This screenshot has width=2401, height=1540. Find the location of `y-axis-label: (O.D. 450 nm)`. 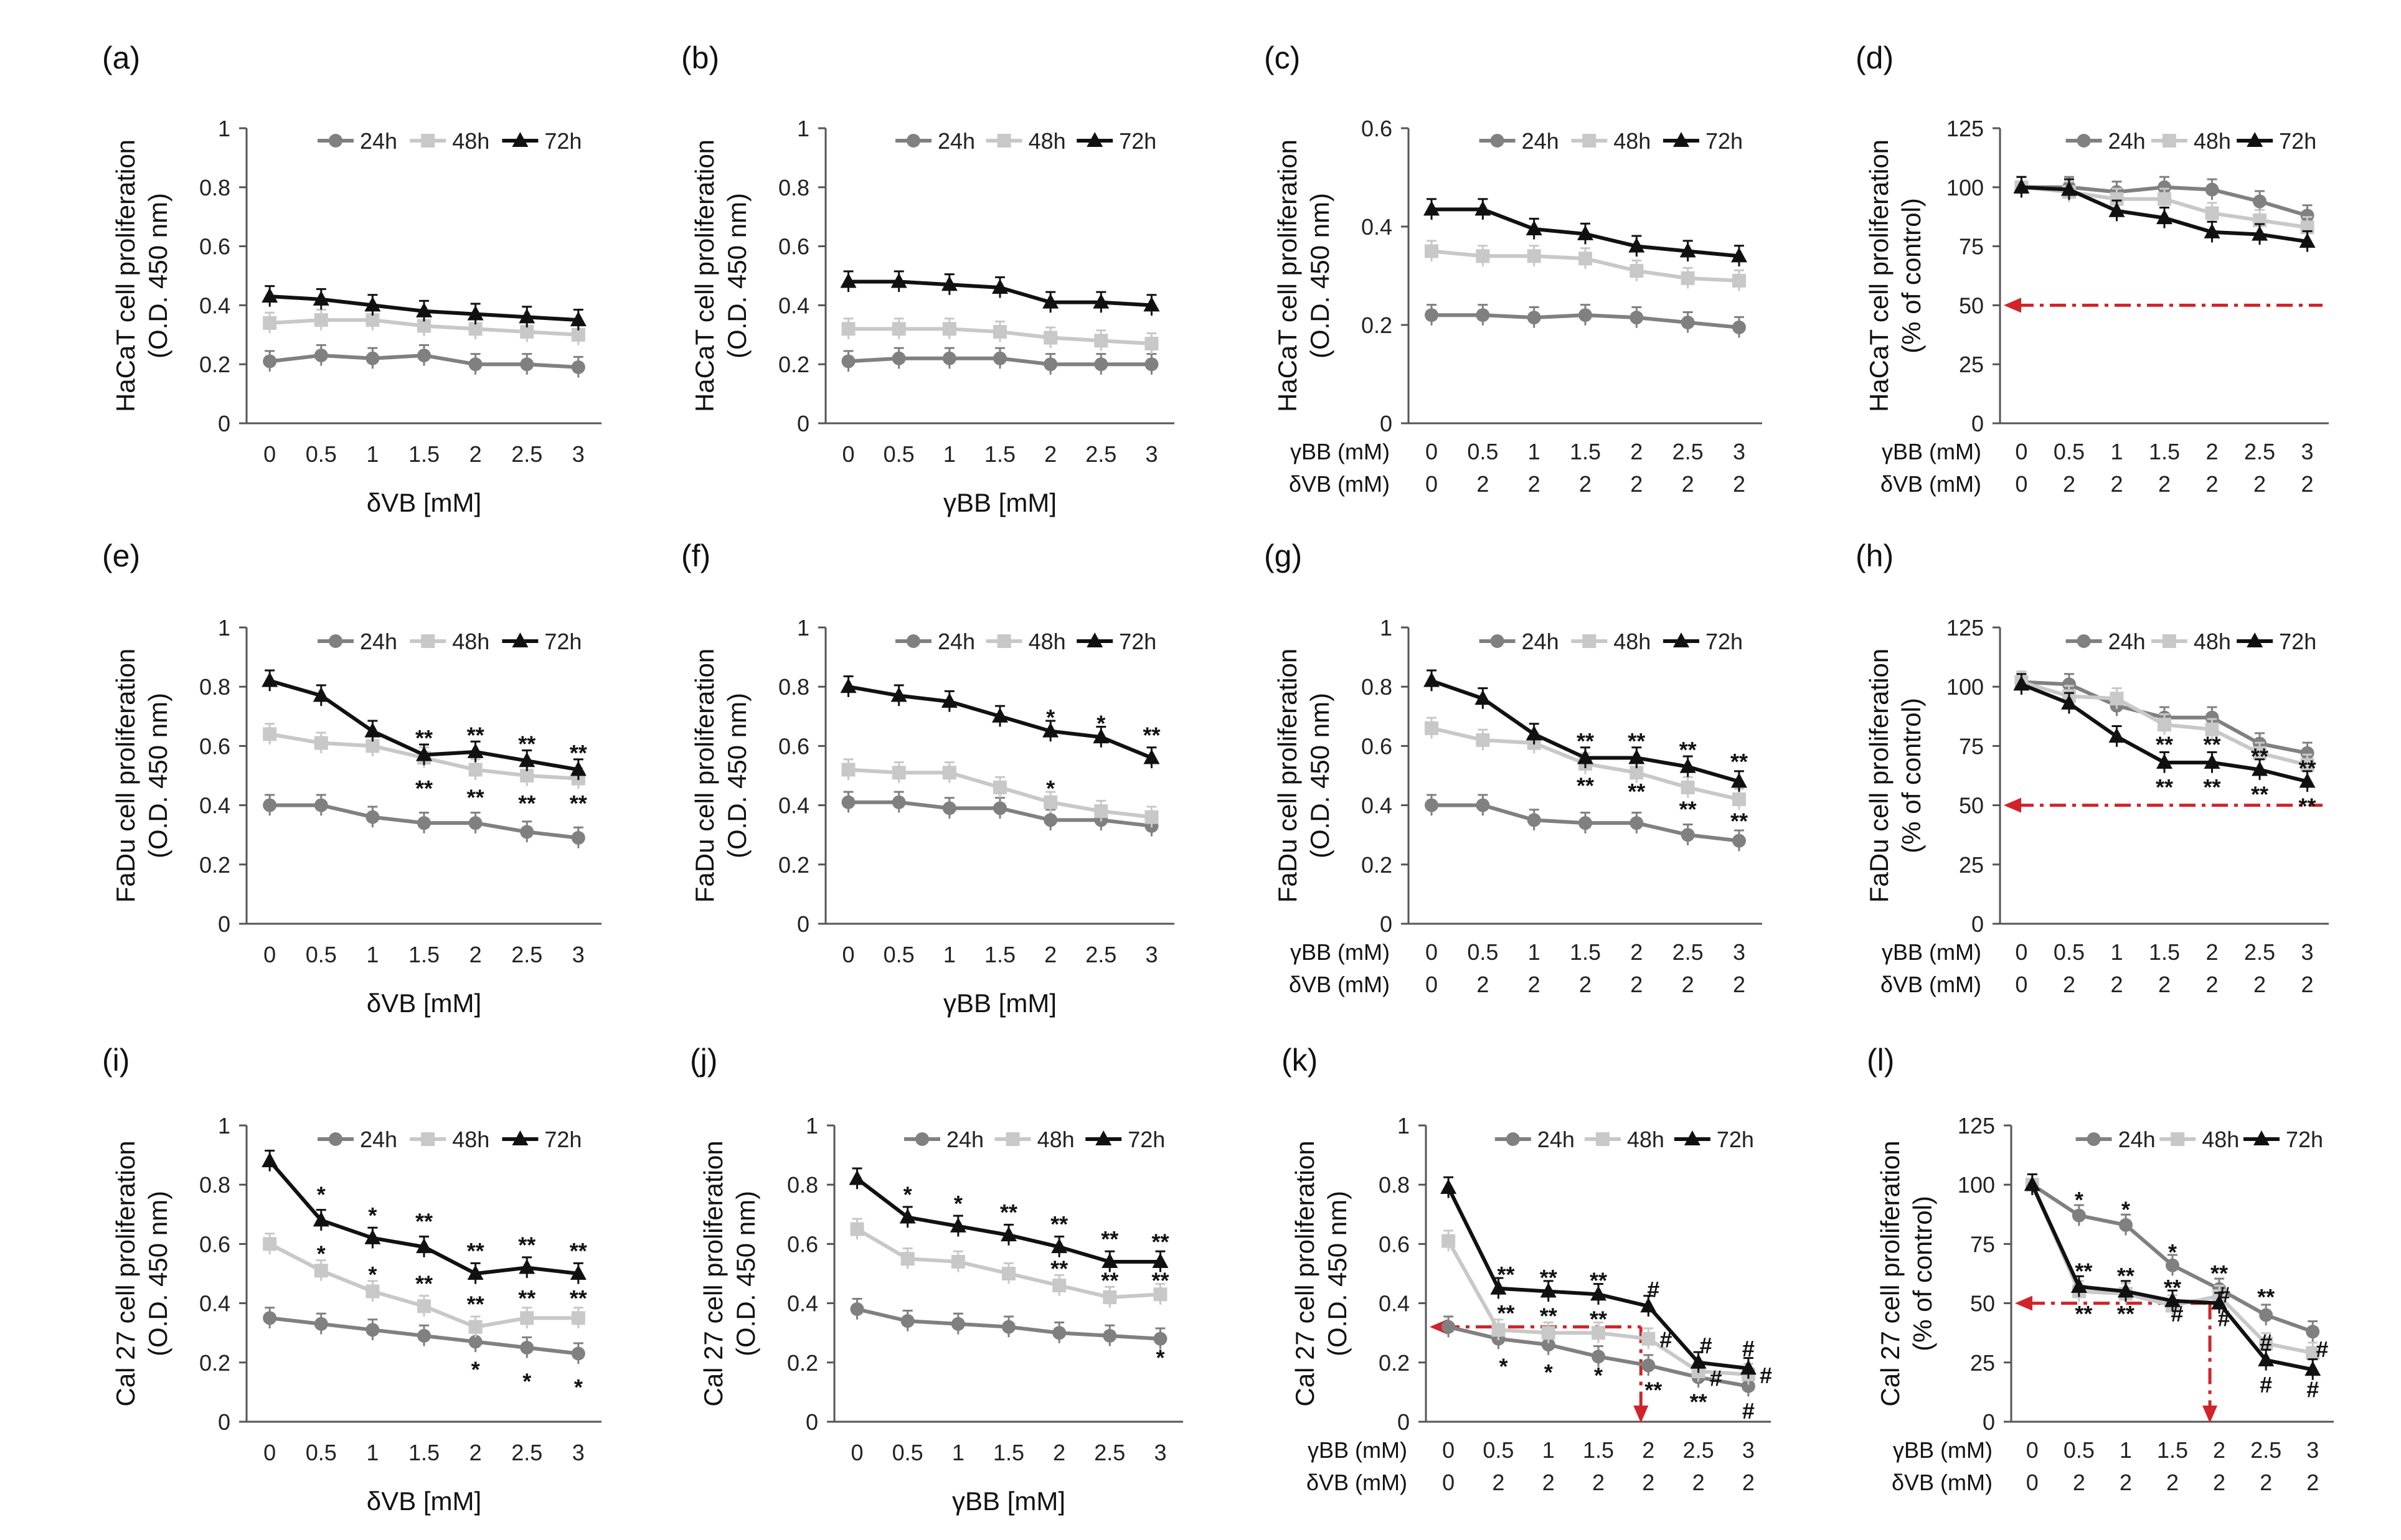

y-axis-label: (O.D. 450 nm) is located at coordinates (157, 775).